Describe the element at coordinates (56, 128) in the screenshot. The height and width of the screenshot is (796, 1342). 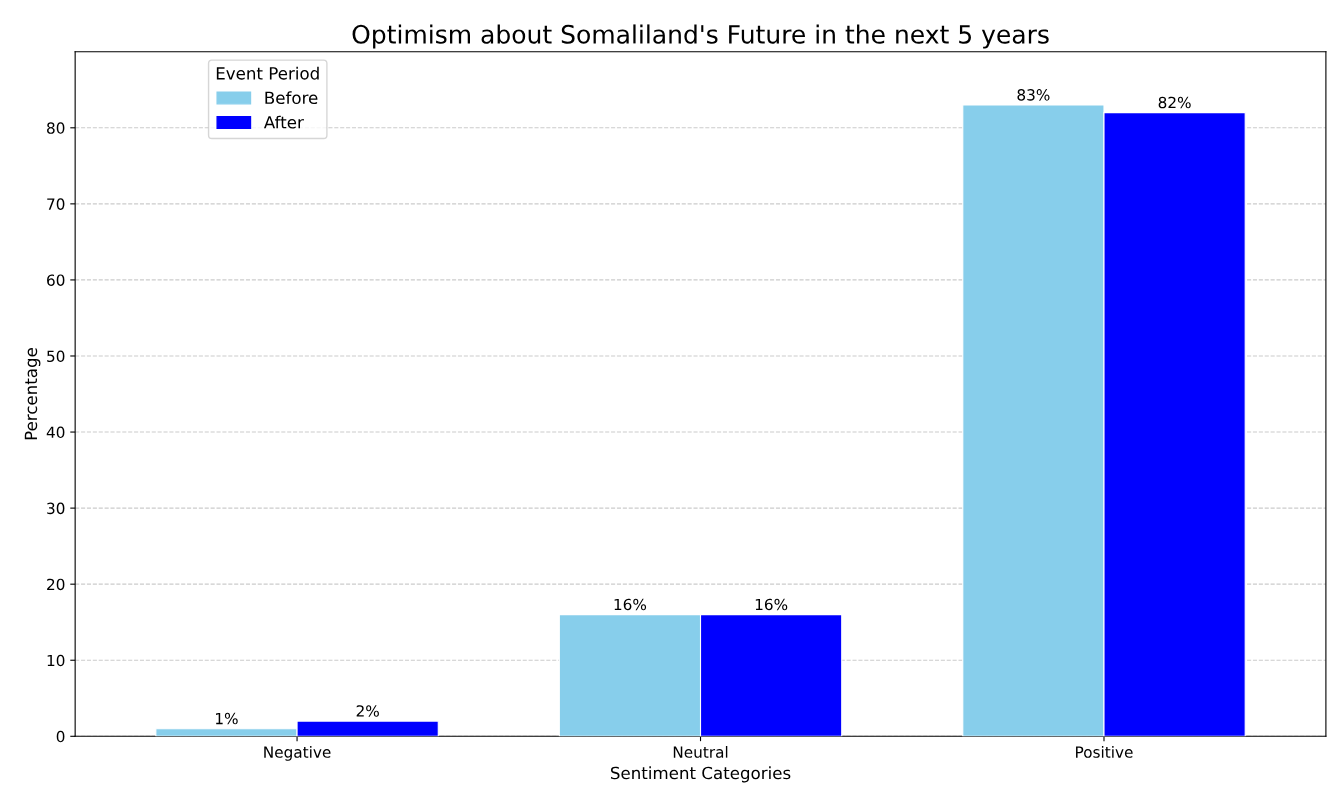
I see `y-tick-label: 80` at that location.